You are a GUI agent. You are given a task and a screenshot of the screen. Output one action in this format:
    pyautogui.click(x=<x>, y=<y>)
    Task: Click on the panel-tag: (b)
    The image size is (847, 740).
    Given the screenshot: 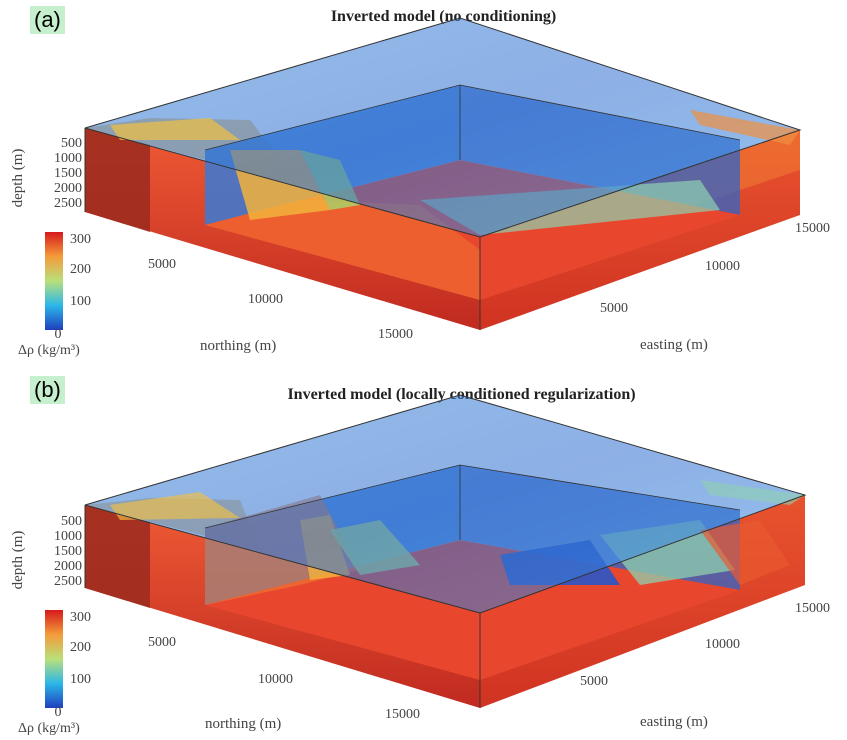 What is the action you would take?
    pyautogui.click(x=47, y=390)
    